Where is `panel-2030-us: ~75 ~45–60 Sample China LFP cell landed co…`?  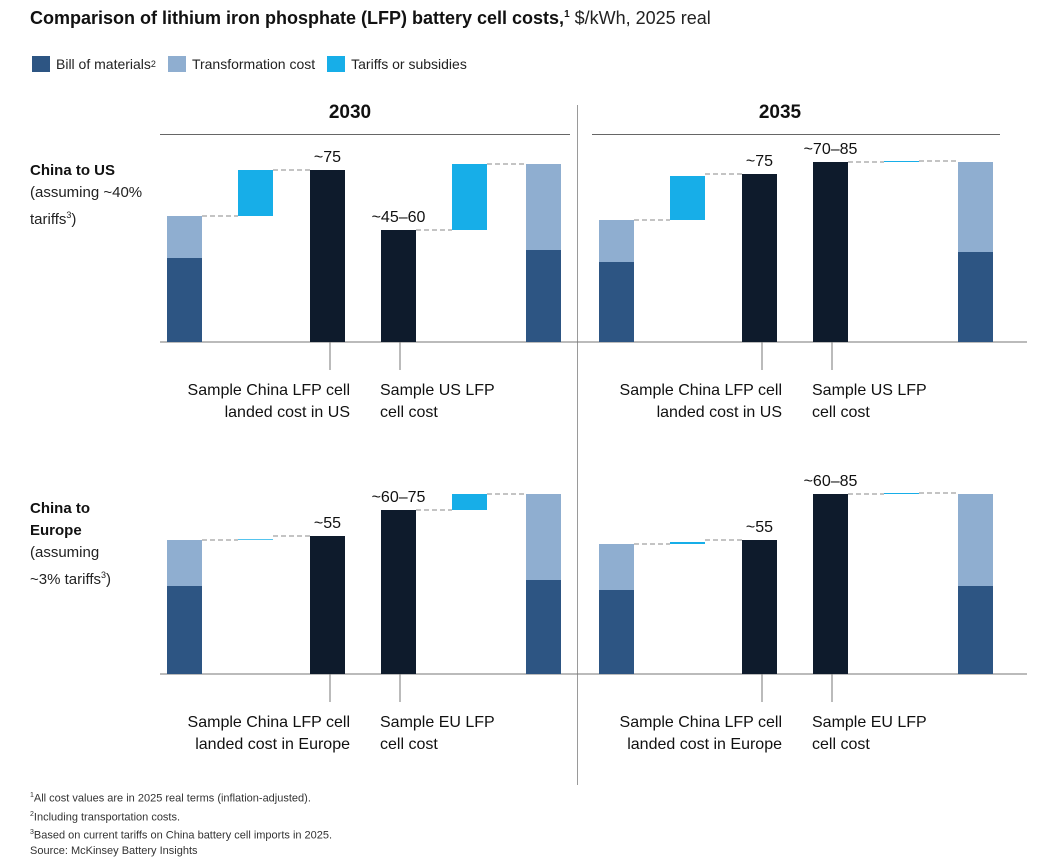
panel-2030-us: ~75 ~45–60 Sample China LFP cell landed co… is located at coordinates (380, 286).